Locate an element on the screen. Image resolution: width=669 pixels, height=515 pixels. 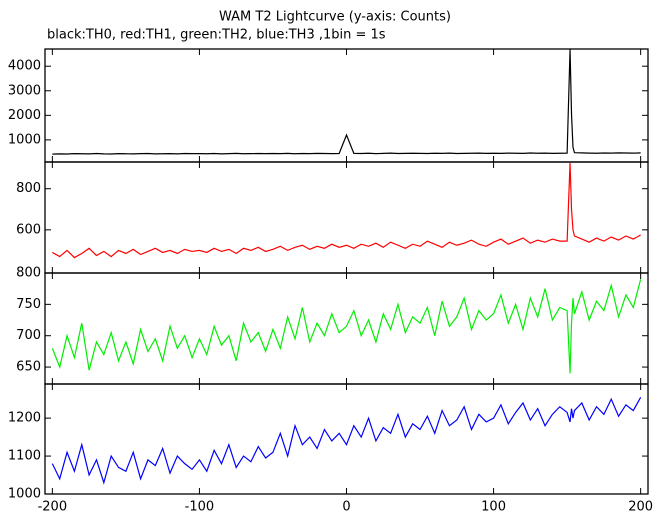
chart-title: WAM T2 Lightcurve (y-axis: Counts) is located at coordinates (335, 17).